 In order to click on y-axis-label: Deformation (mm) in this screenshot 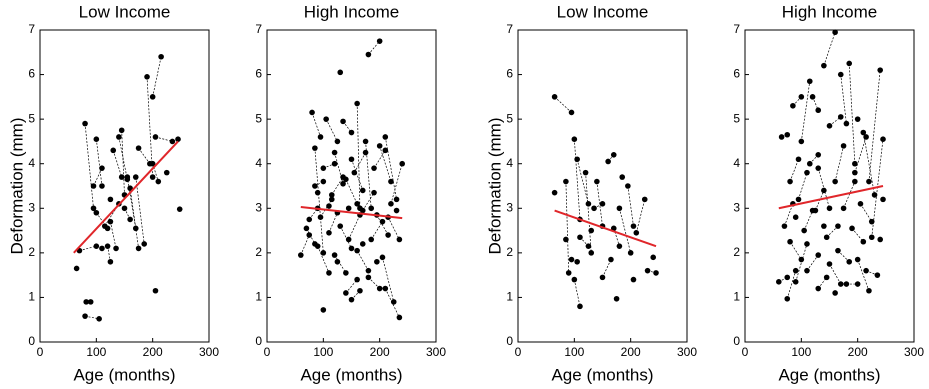, I will do `click(16, 186)`.